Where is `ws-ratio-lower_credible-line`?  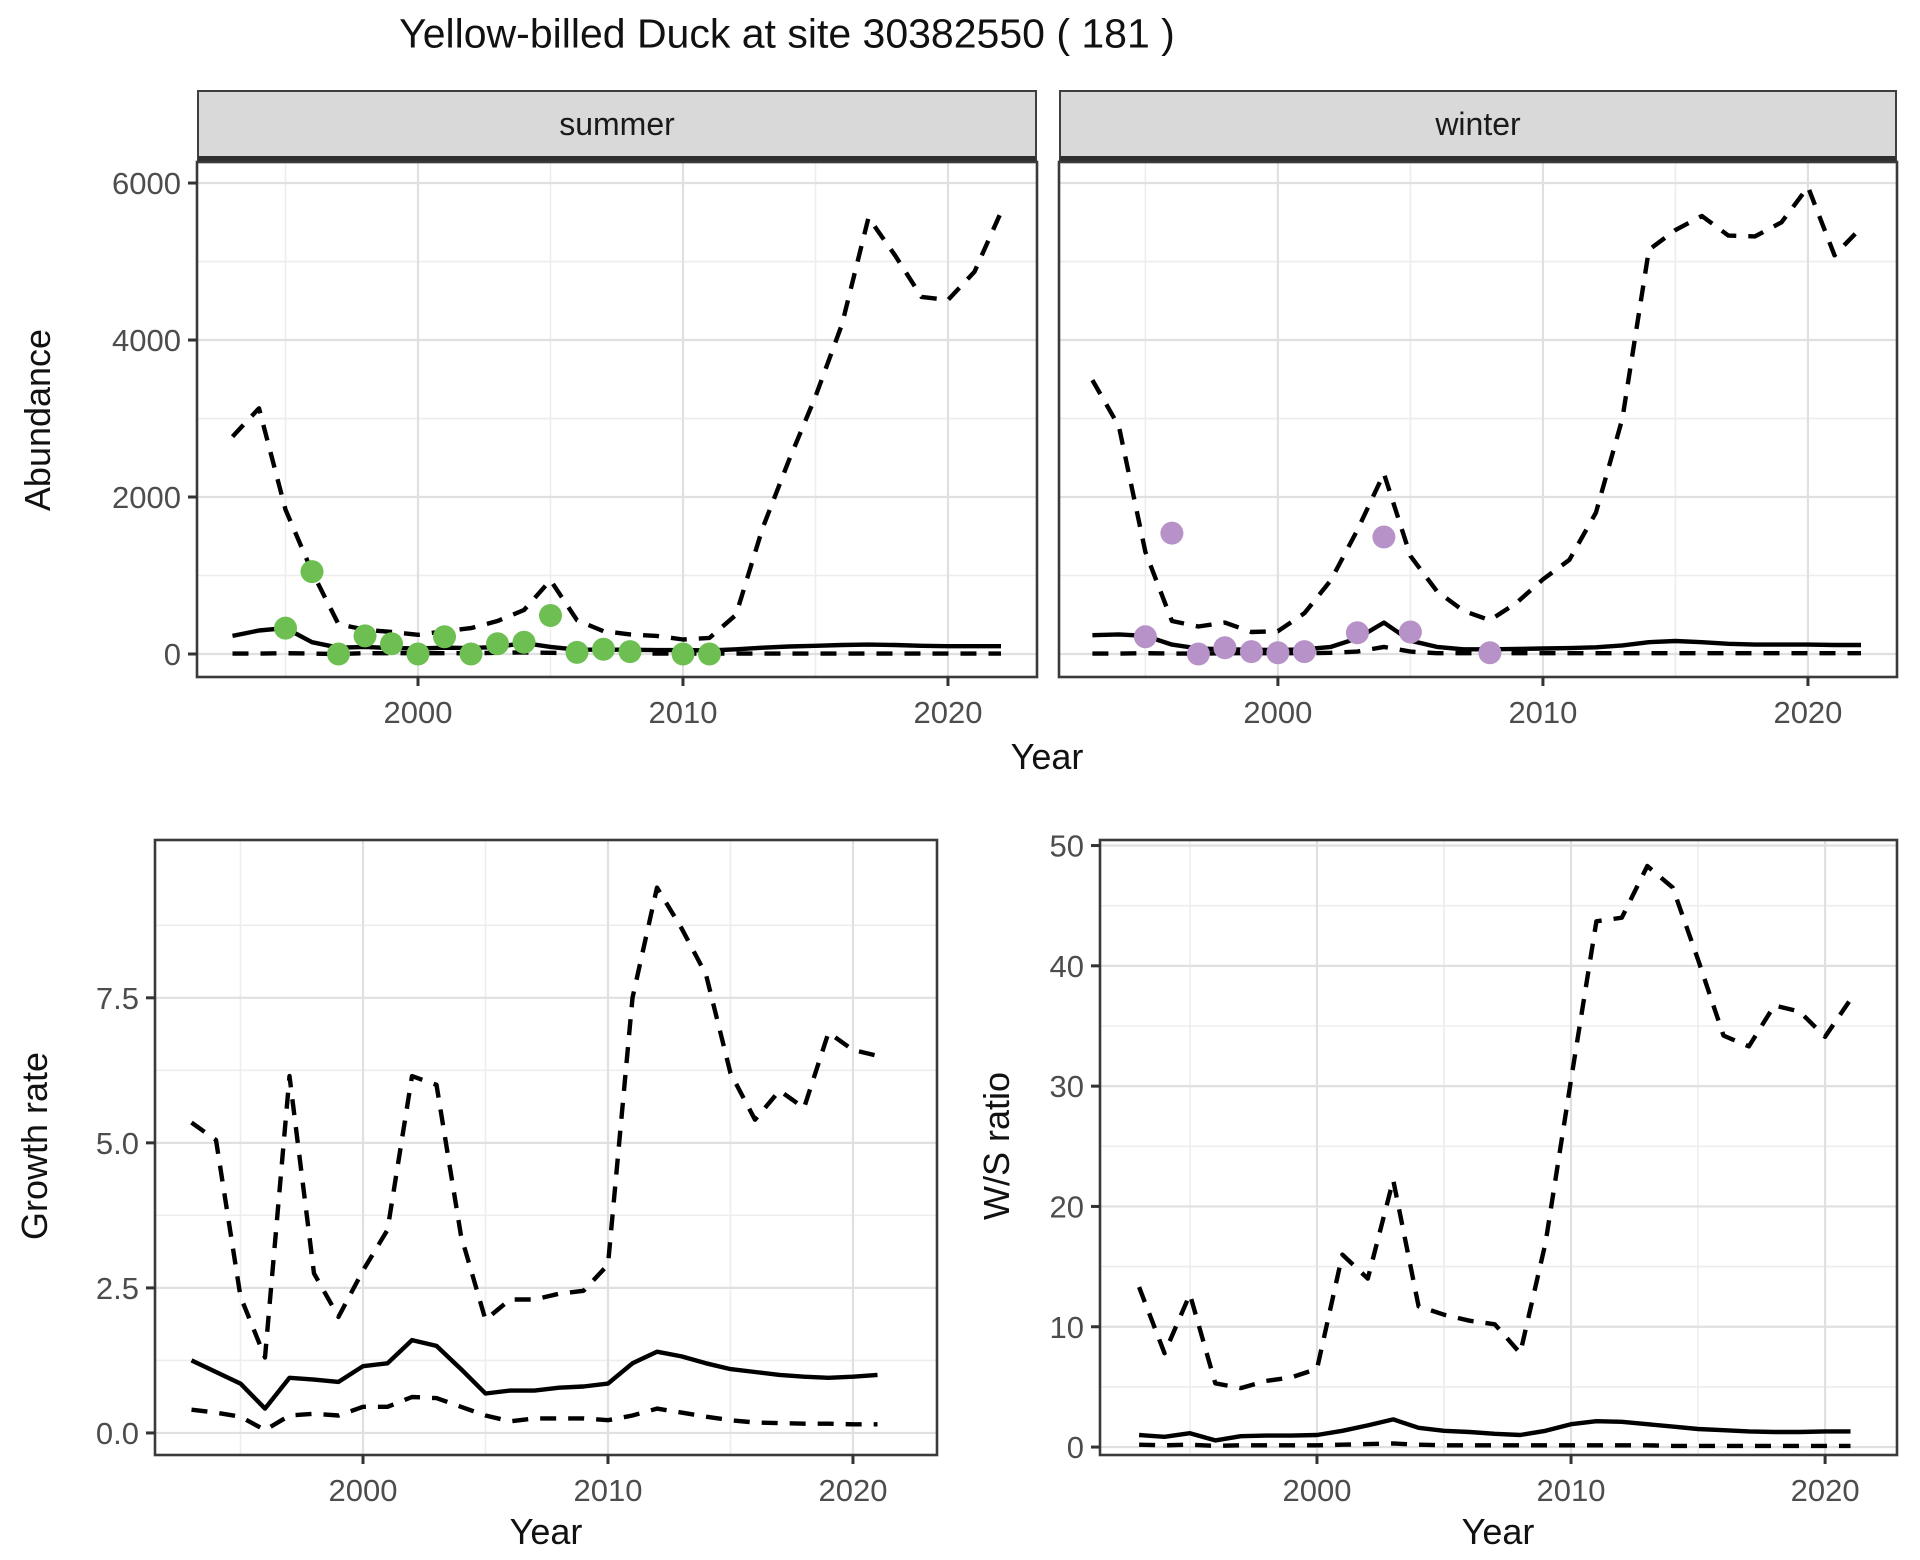 ws-ratio-lower_credible-line is located at coordinates (1495, 1445).